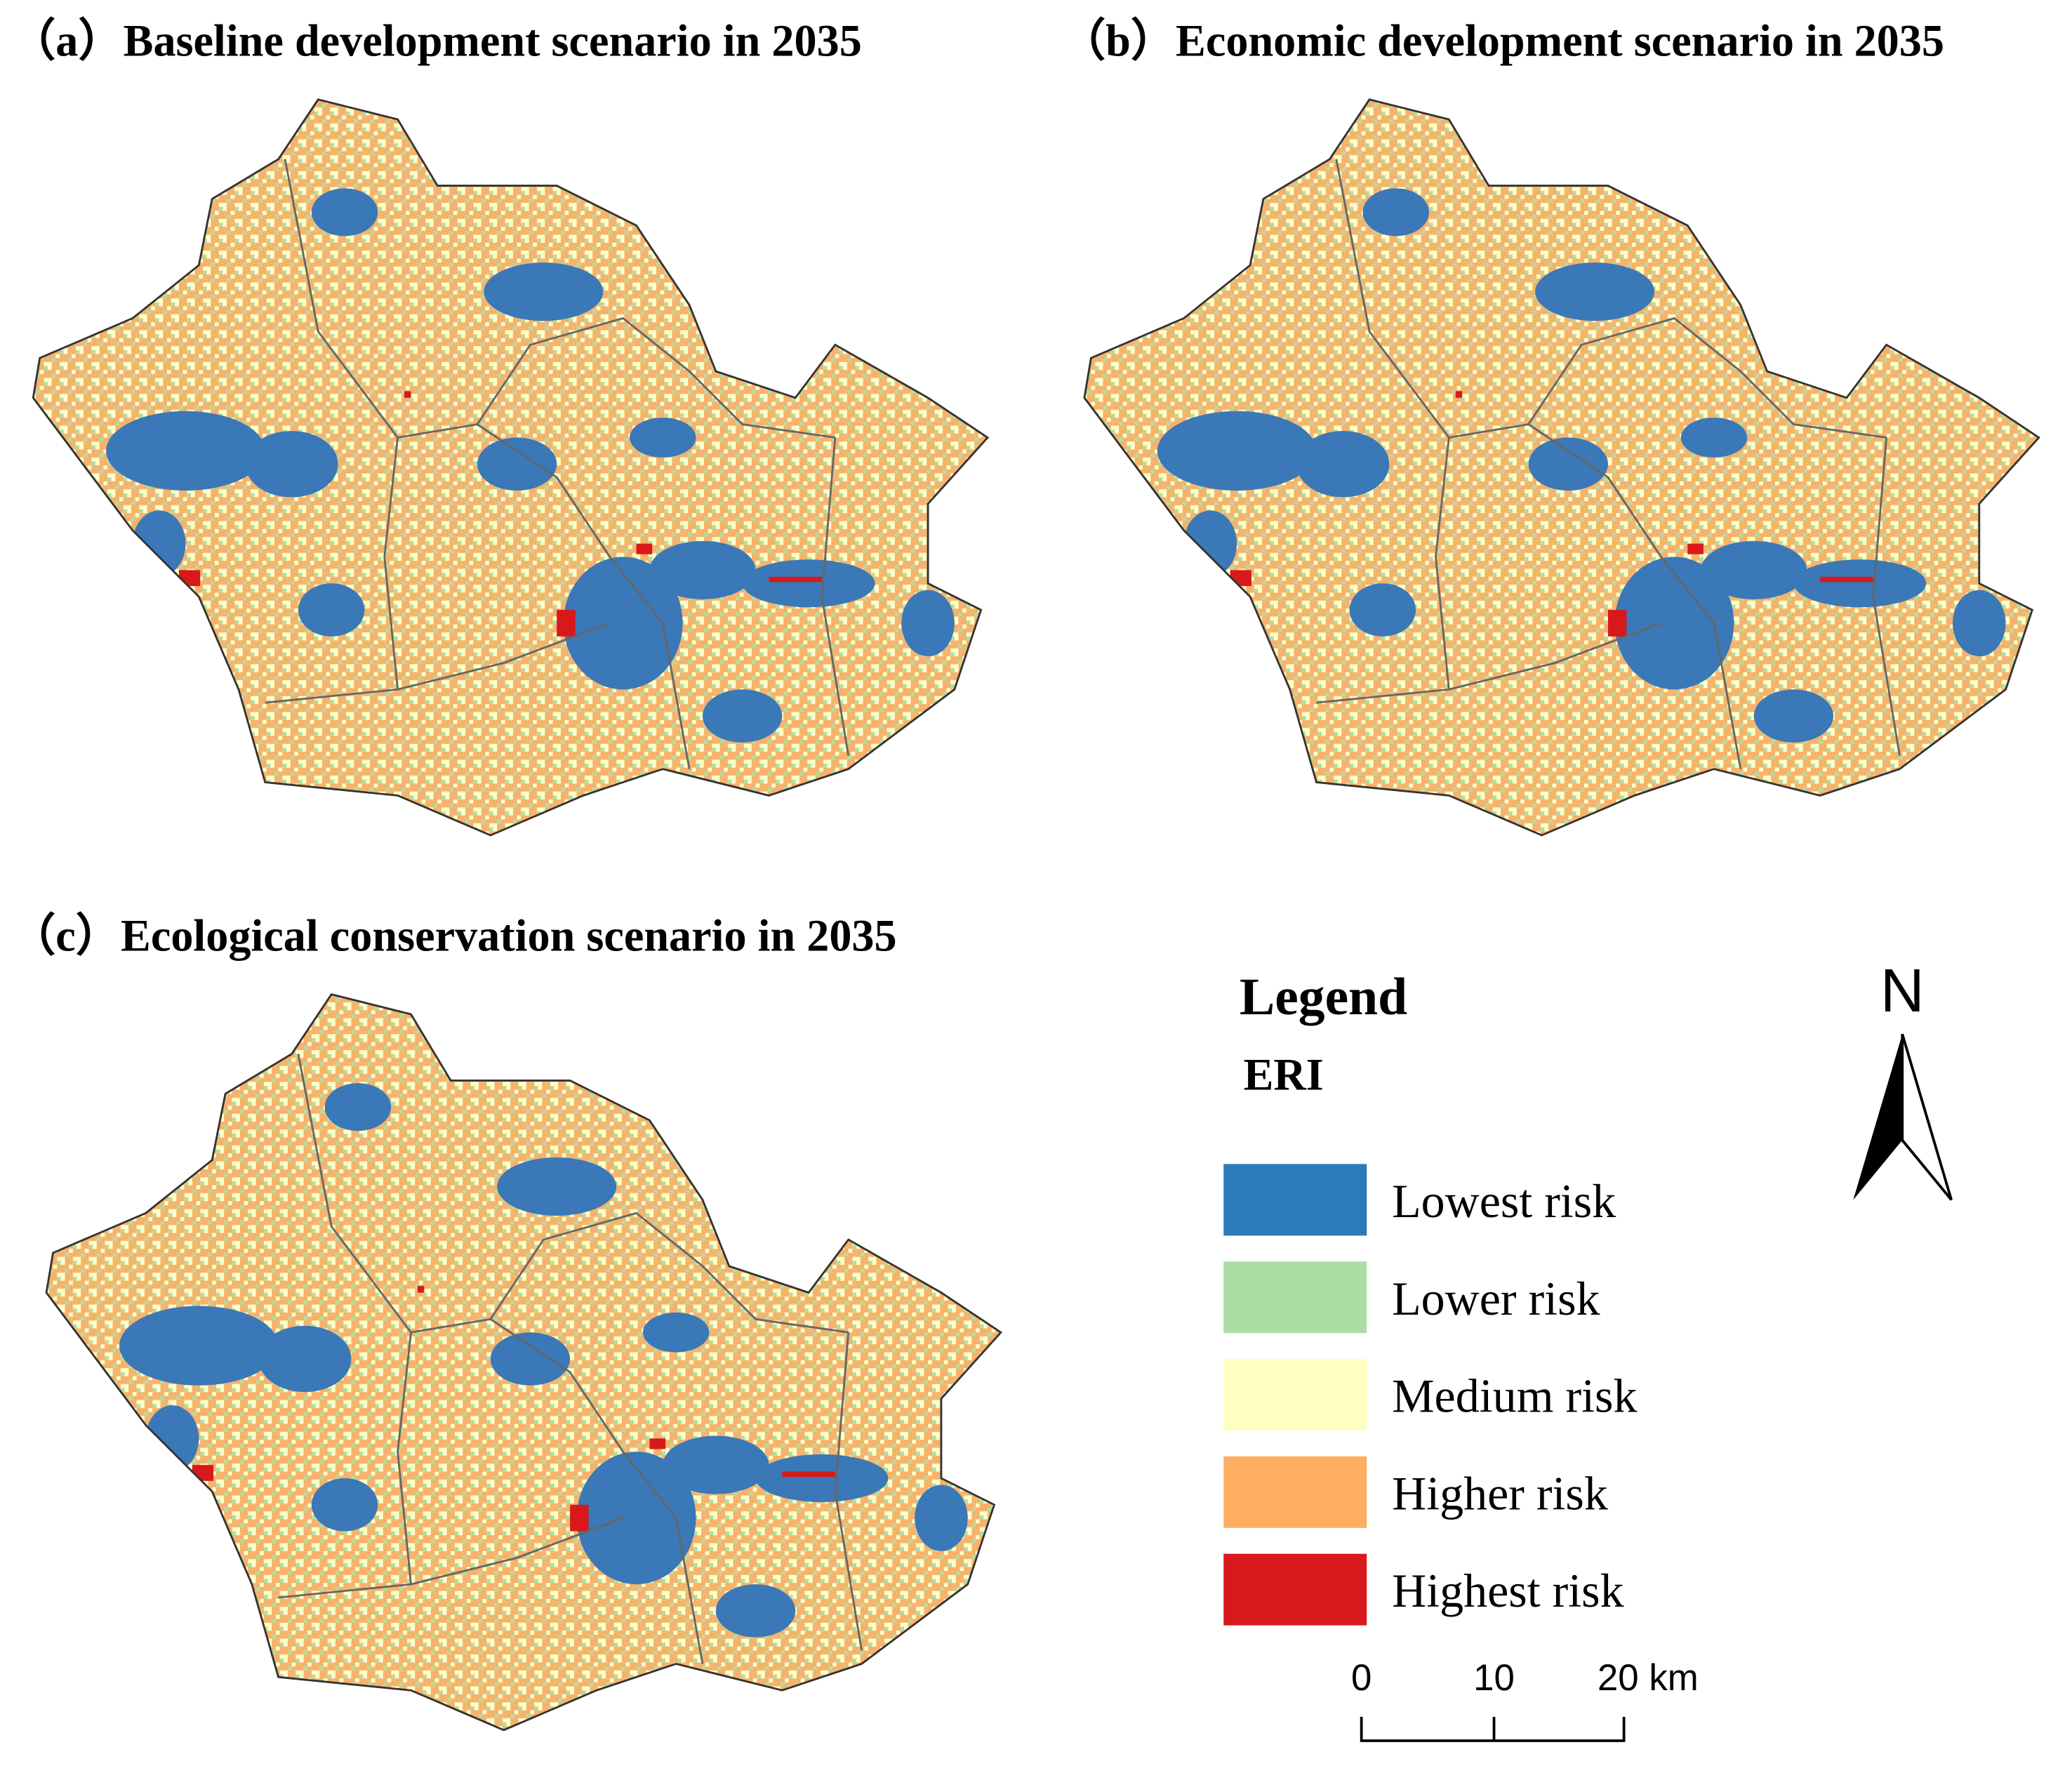 The width and height of the screenshot is (2072, 1766). What do you see at coordinates (1500, 1493) in the screenshot?
I see `legend-label: Higher risk` at bounding box center [1500, 1493].